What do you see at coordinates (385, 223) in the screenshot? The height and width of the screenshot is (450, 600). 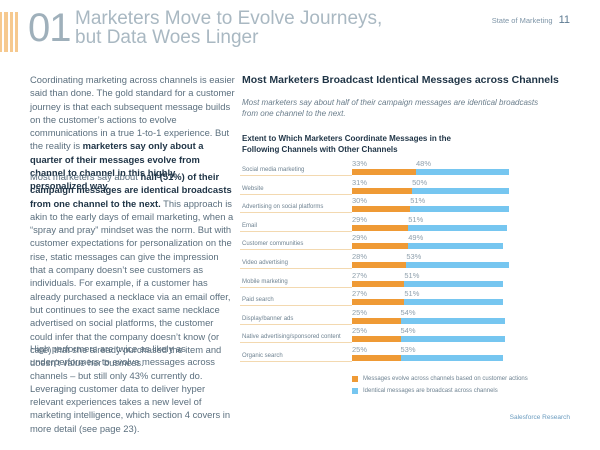 I see `chart-row: Email 29% 51%` at bounding box center [385, 223].